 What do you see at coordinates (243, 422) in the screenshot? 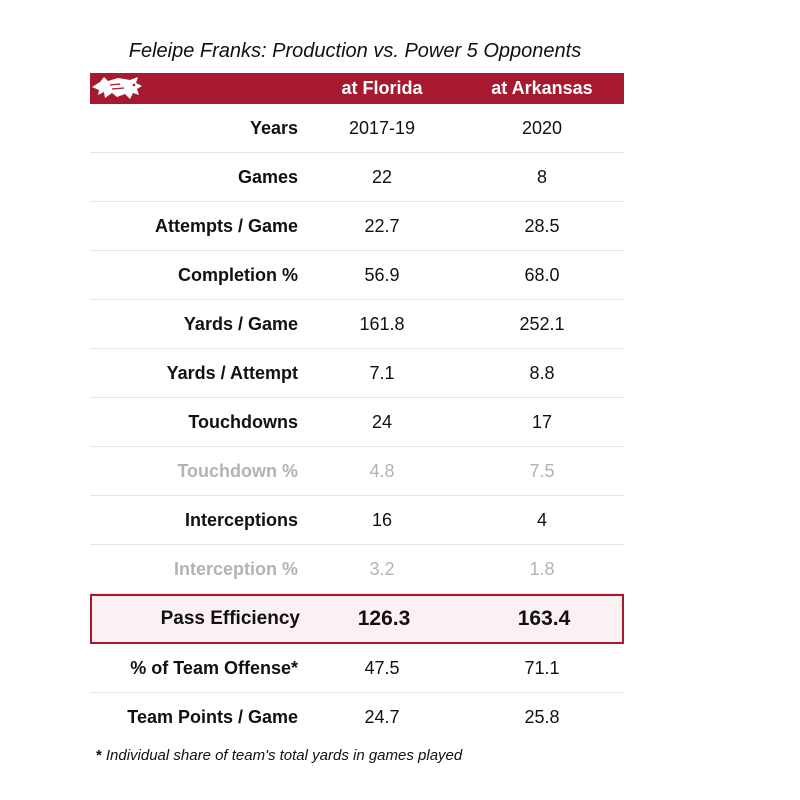
I see `row-label: Touchdowns` at bounding box center [243, 422].